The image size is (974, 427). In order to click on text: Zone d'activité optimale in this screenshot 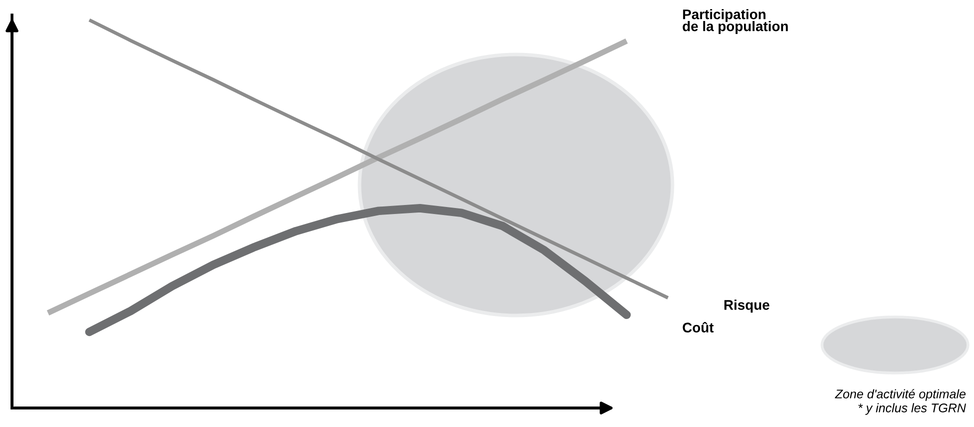, I will do `click(900, 395)`.